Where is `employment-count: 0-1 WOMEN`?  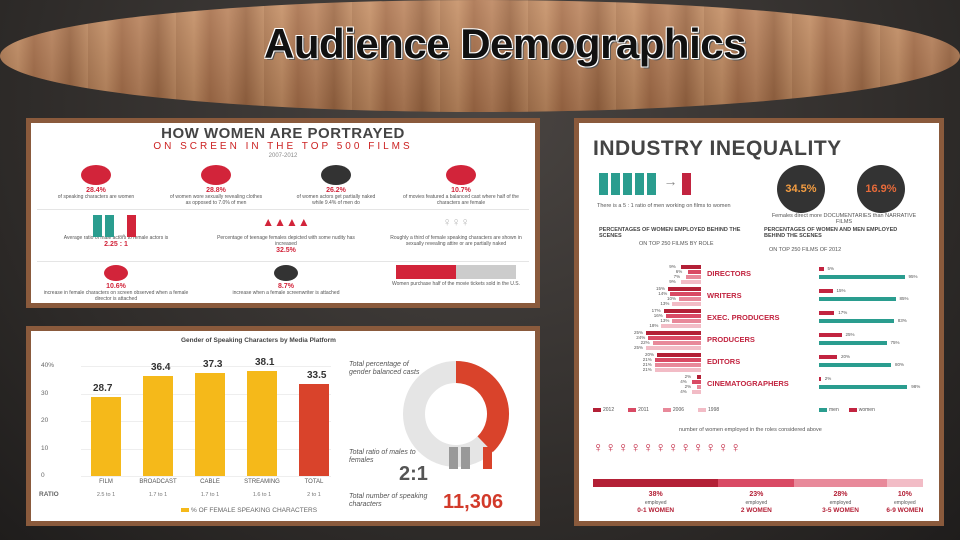
employment-count: 0-1 WOMEN is located at coordinates (656, 510).